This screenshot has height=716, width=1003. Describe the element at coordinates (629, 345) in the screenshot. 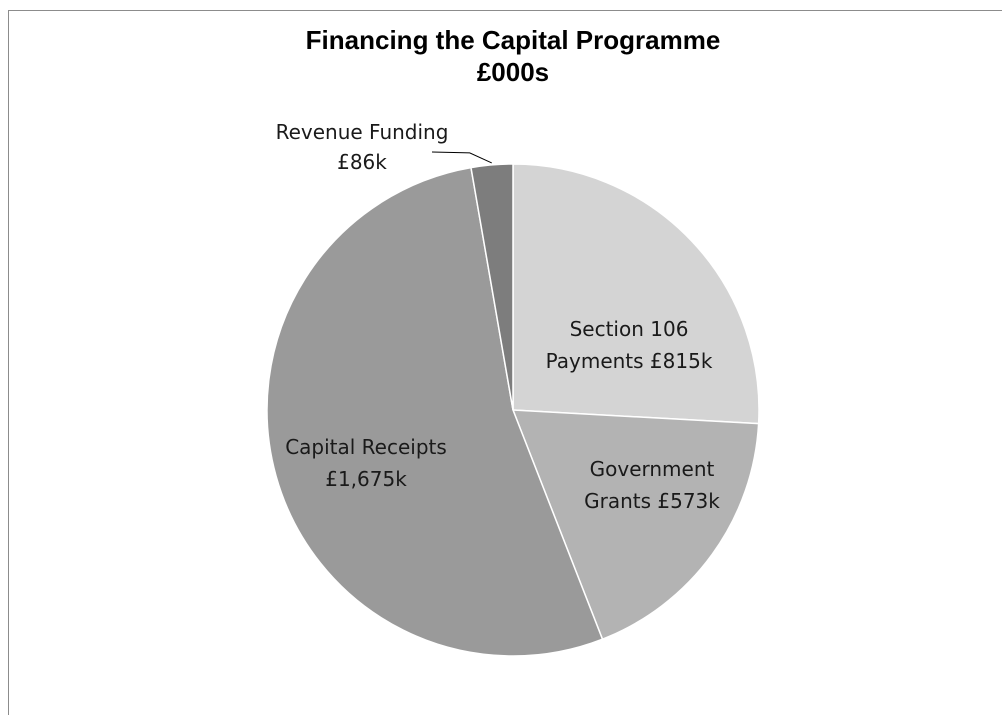

I see `slice-label-section-106-payments: Section 106 Payments £815k` at that location.